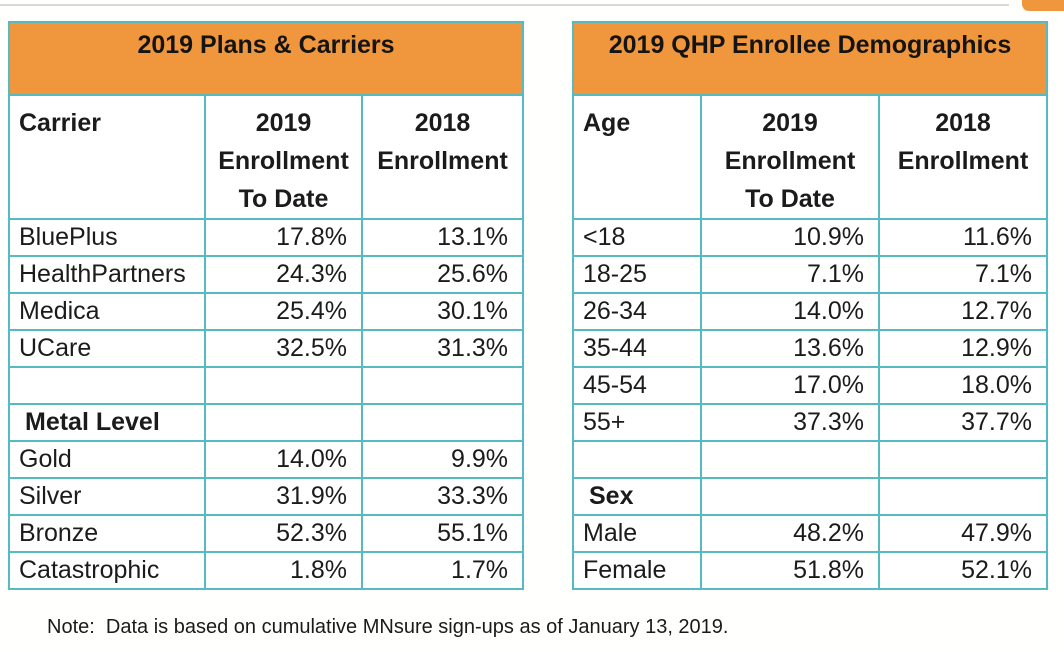 Image resolution: width=1064 pixels, height=652 pixels. I want to click on value-2019-enrollment: 25.4%, so click(283, 311).